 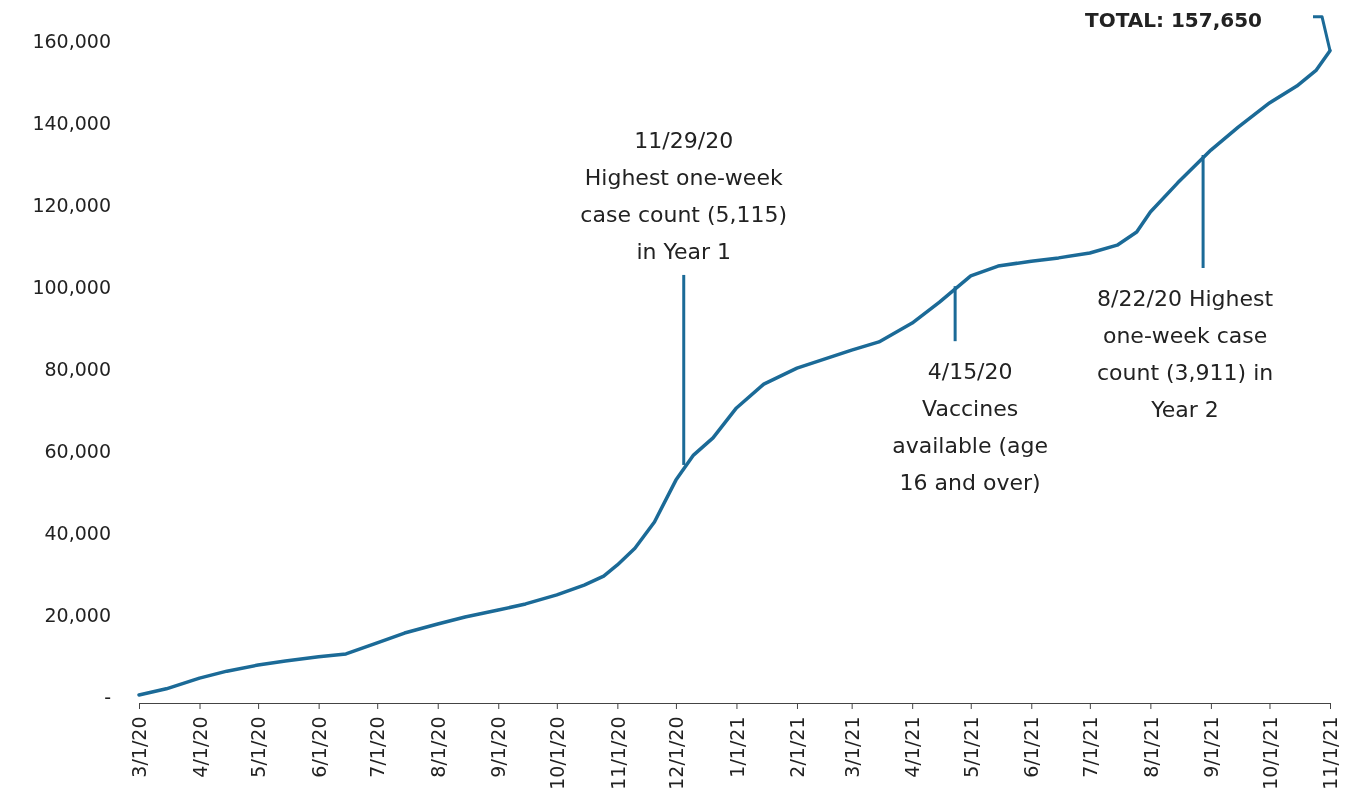 What do you see at coordinates (1269, 753) in the screenshot?
I see `x-tick-label: 10/1/21` at bounding box center [1269, 753].